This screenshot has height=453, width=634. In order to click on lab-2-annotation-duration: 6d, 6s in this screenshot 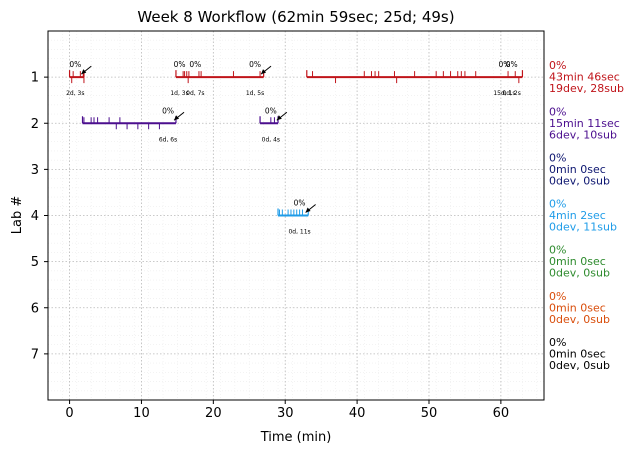, I will do `click(168, 139)`.